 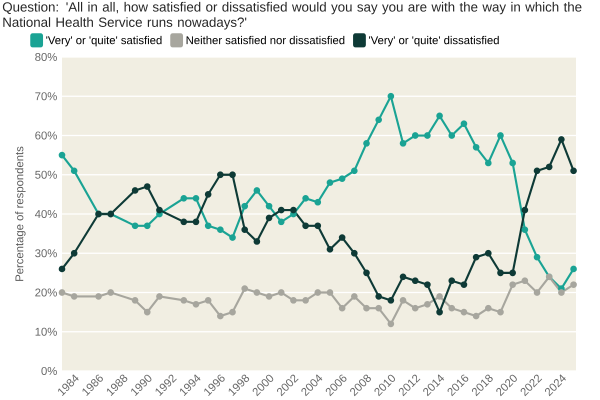 I want to click on y-tick-label: 70%, so click(x=46, y=96).